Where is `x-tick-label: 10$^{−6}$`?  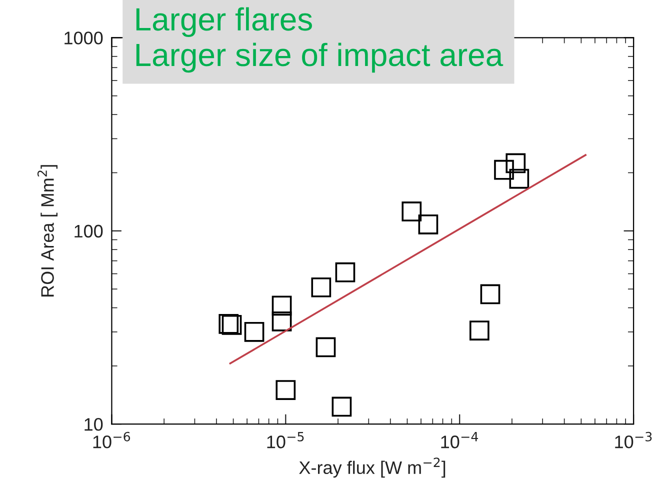 x-tick-label: 10$^{−6}$ is located at coordinates (111, 440).